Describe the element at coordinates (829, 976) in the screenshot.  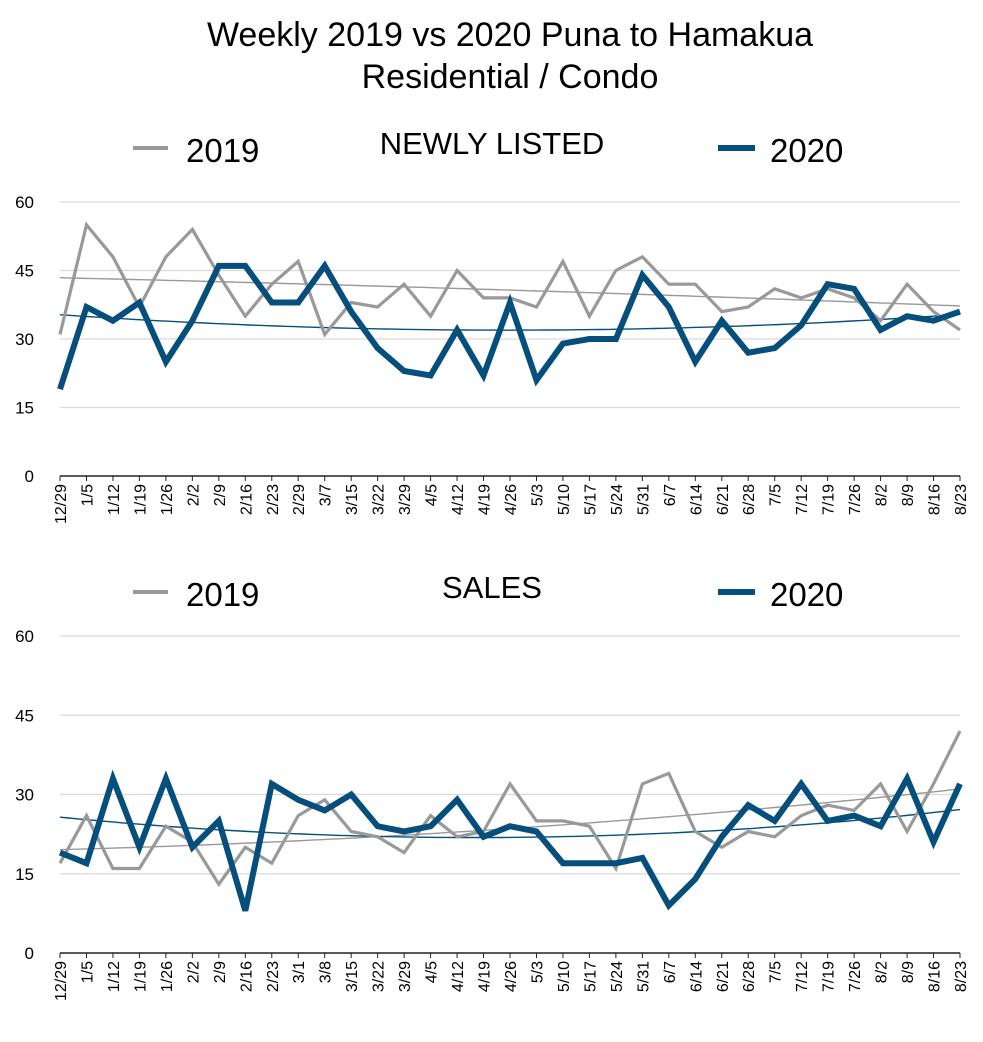
I see `sales-xtick-label: 7/19` at that location.